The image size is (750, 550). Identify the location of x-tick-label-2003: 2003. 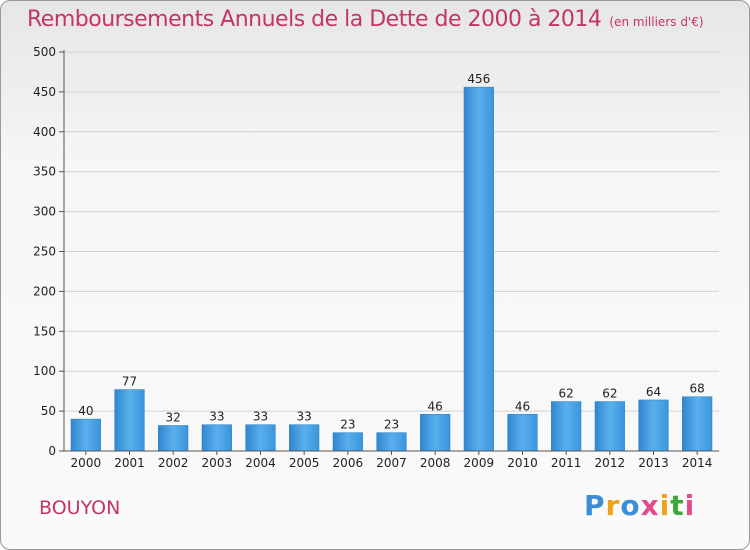
(217, 463).